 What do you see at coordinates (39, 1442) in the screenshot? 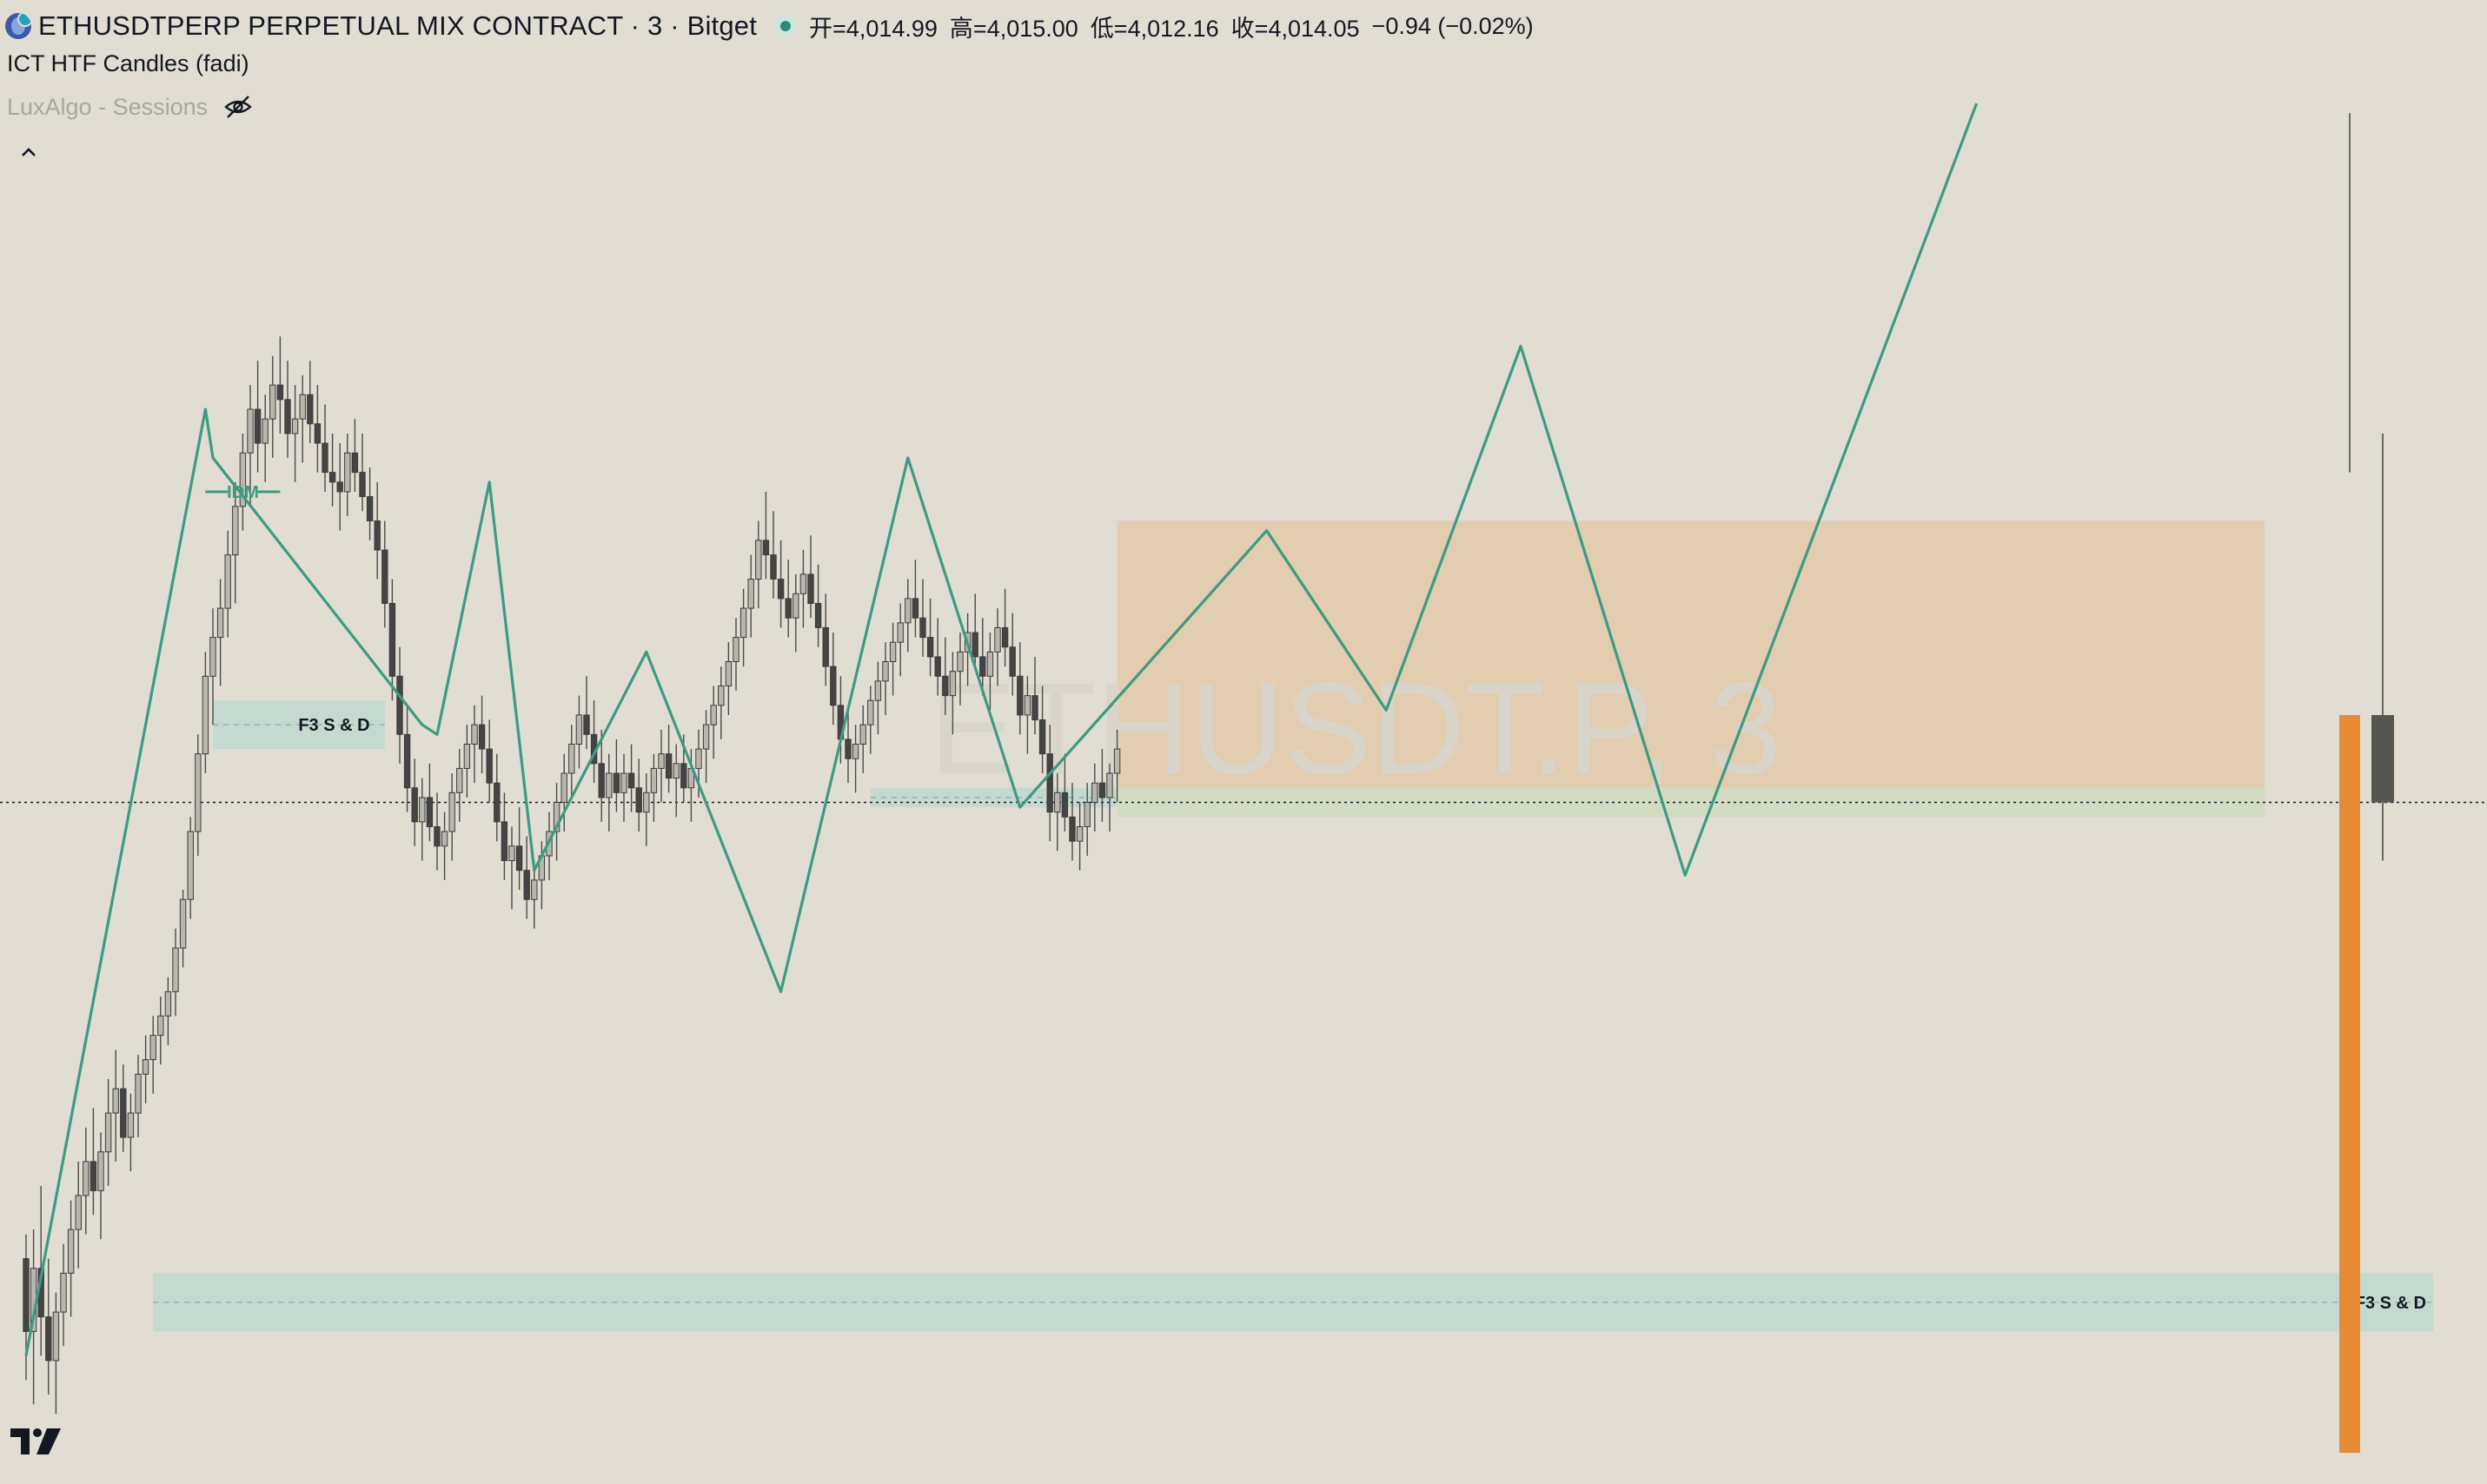
I see `tradingview-logo` at bounding box center [39, 1442].